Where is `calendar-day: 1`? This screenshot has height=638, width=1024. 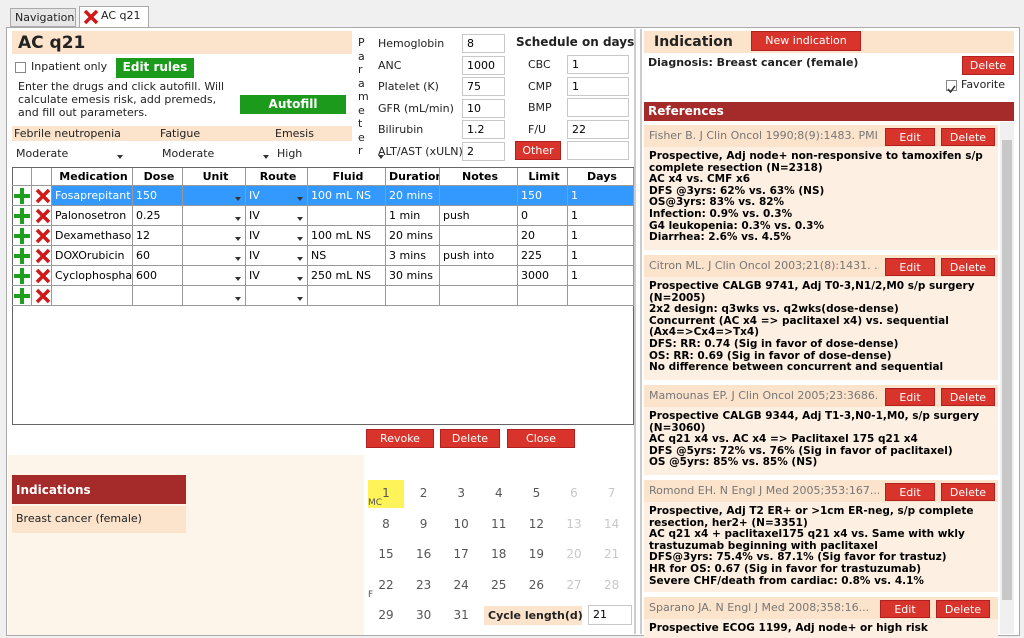
calendar-day: 1 is located at coordinates (386, 493).